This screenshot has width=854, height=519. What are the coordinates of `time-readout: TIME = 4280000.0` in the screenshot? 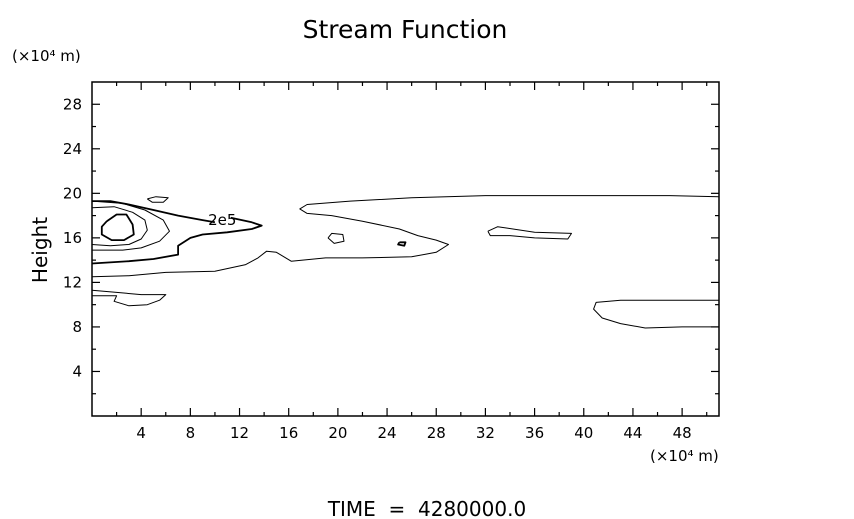 It's located at (426, 508).